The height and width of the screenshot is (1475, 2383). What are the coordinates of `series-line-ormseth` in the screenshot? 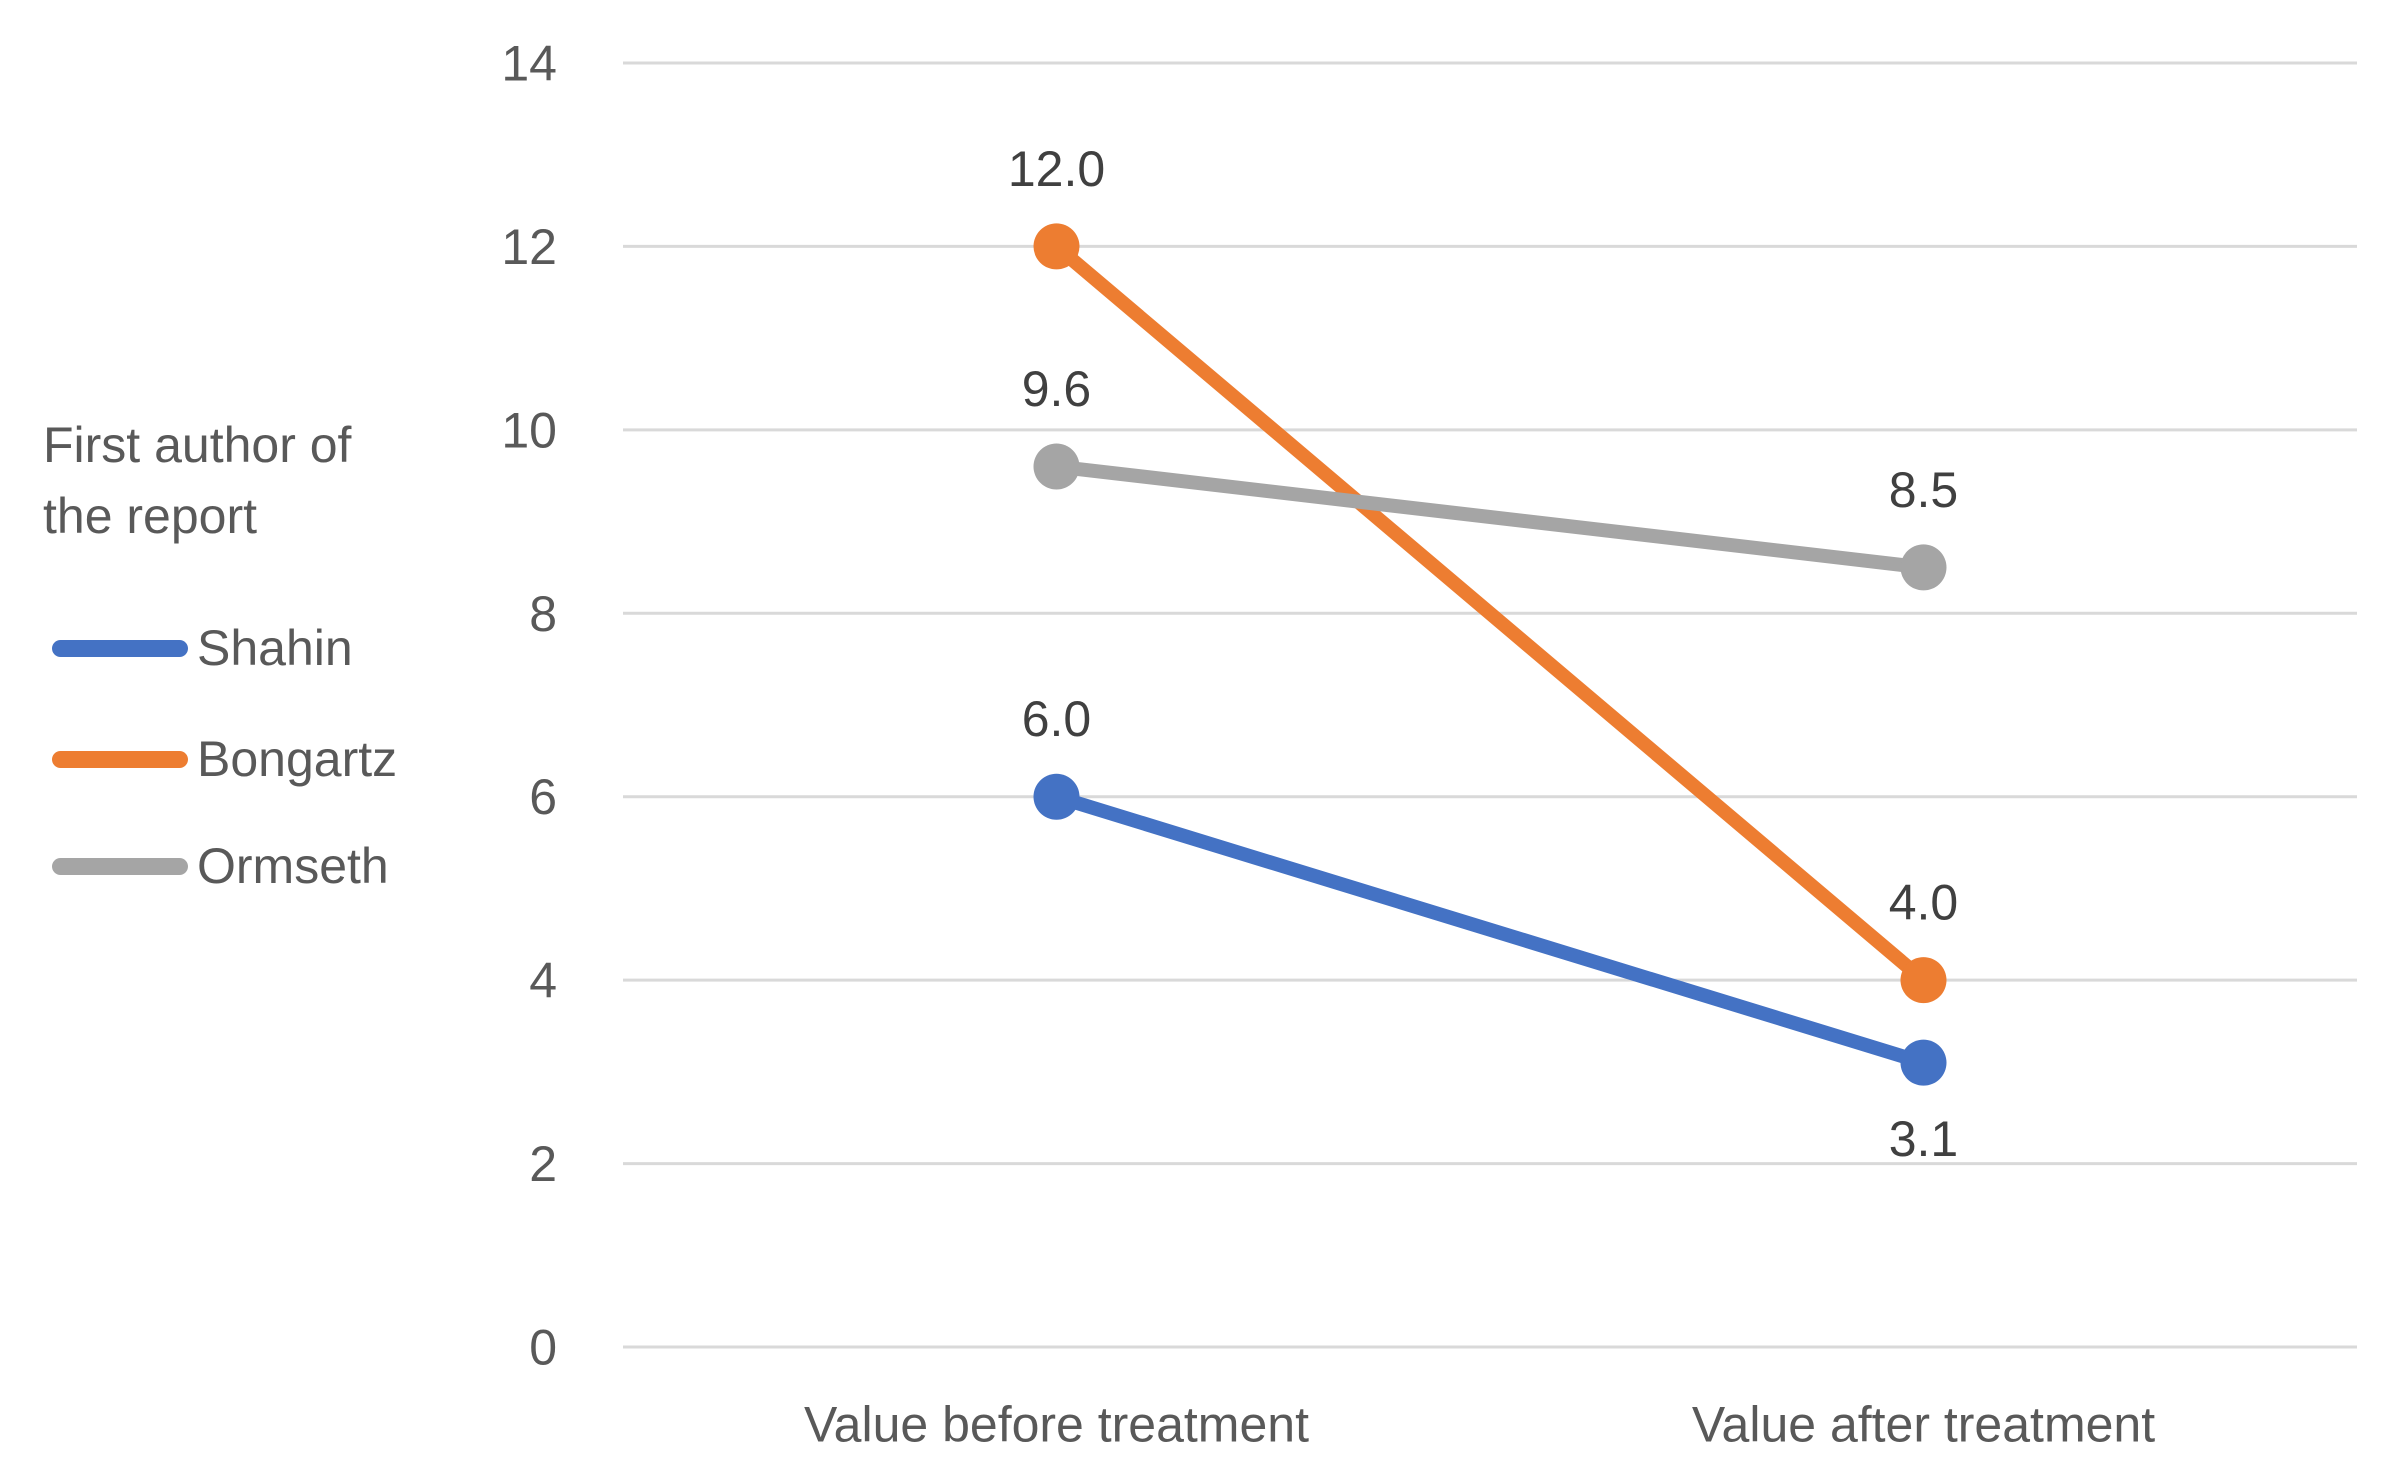 It's located at (1490, 517).